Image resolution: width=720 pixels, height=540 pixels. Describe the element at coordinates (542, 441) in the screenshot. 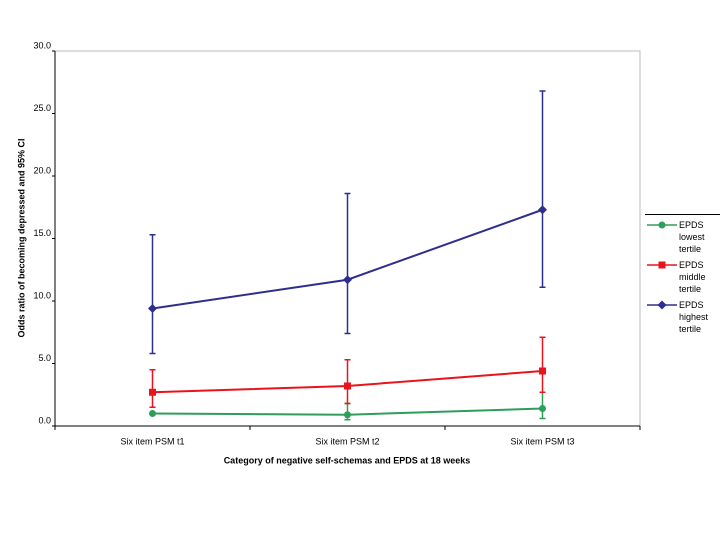

I see `x-tick-label: Six item PSM t3` at that location.